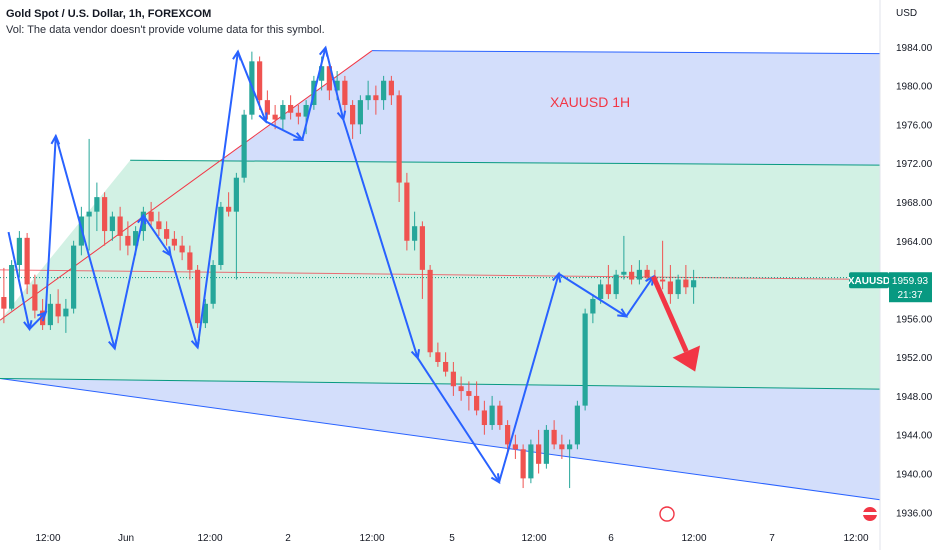 The width and height of the screenshot is (932, 550). Describe the element at coordinates (870, 513) in the screenshot. I see `us-flag-icon-stripe` at that location.